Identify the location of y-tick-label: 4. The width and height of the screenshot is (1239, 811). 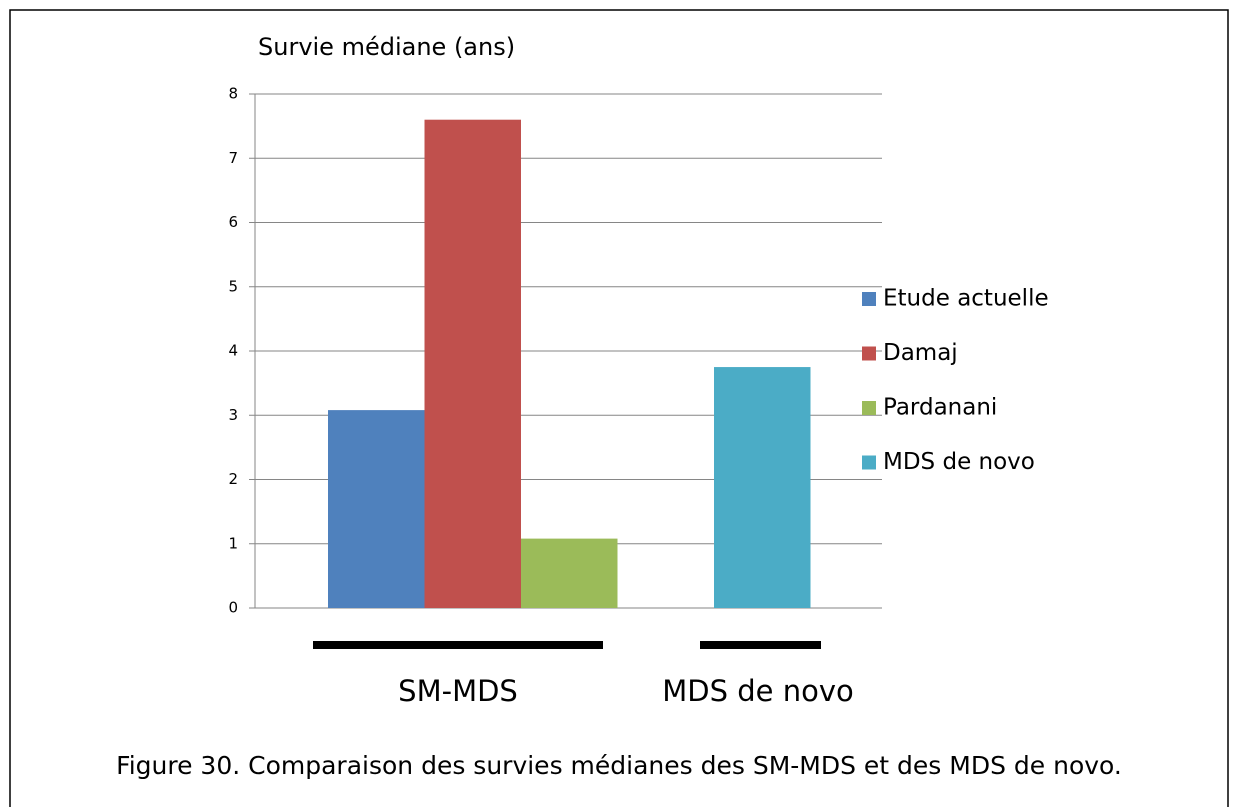
(233, 351).